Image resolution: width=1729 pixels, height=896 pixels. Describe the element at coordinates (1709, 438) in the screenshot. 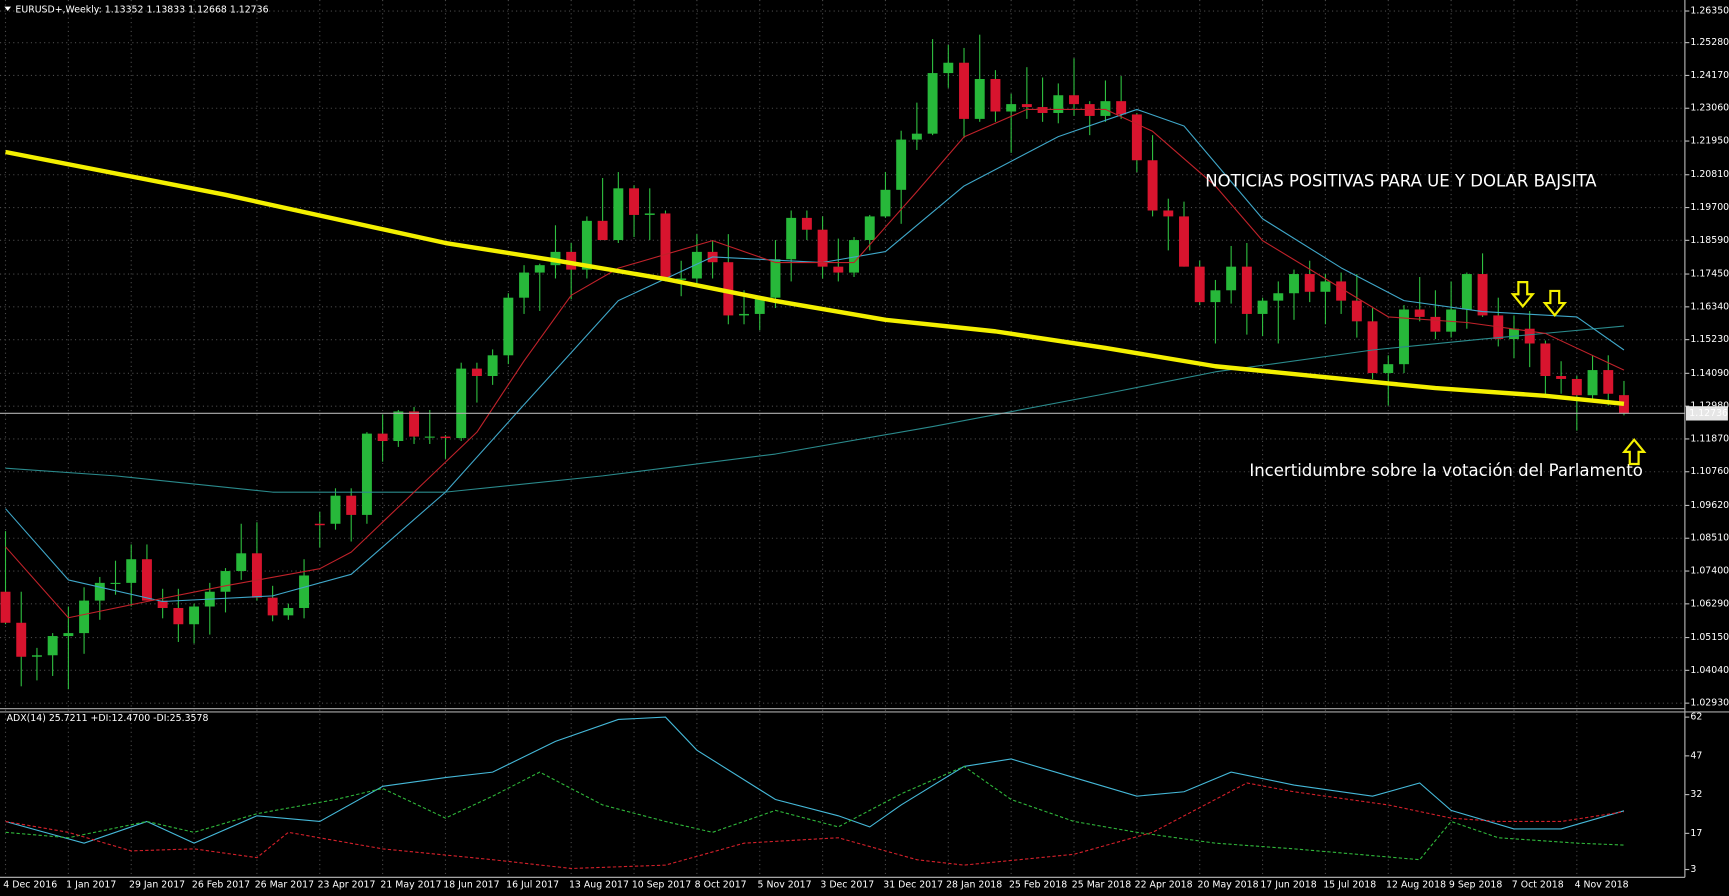

I see `y-tick-label: 1.11870` at that location.